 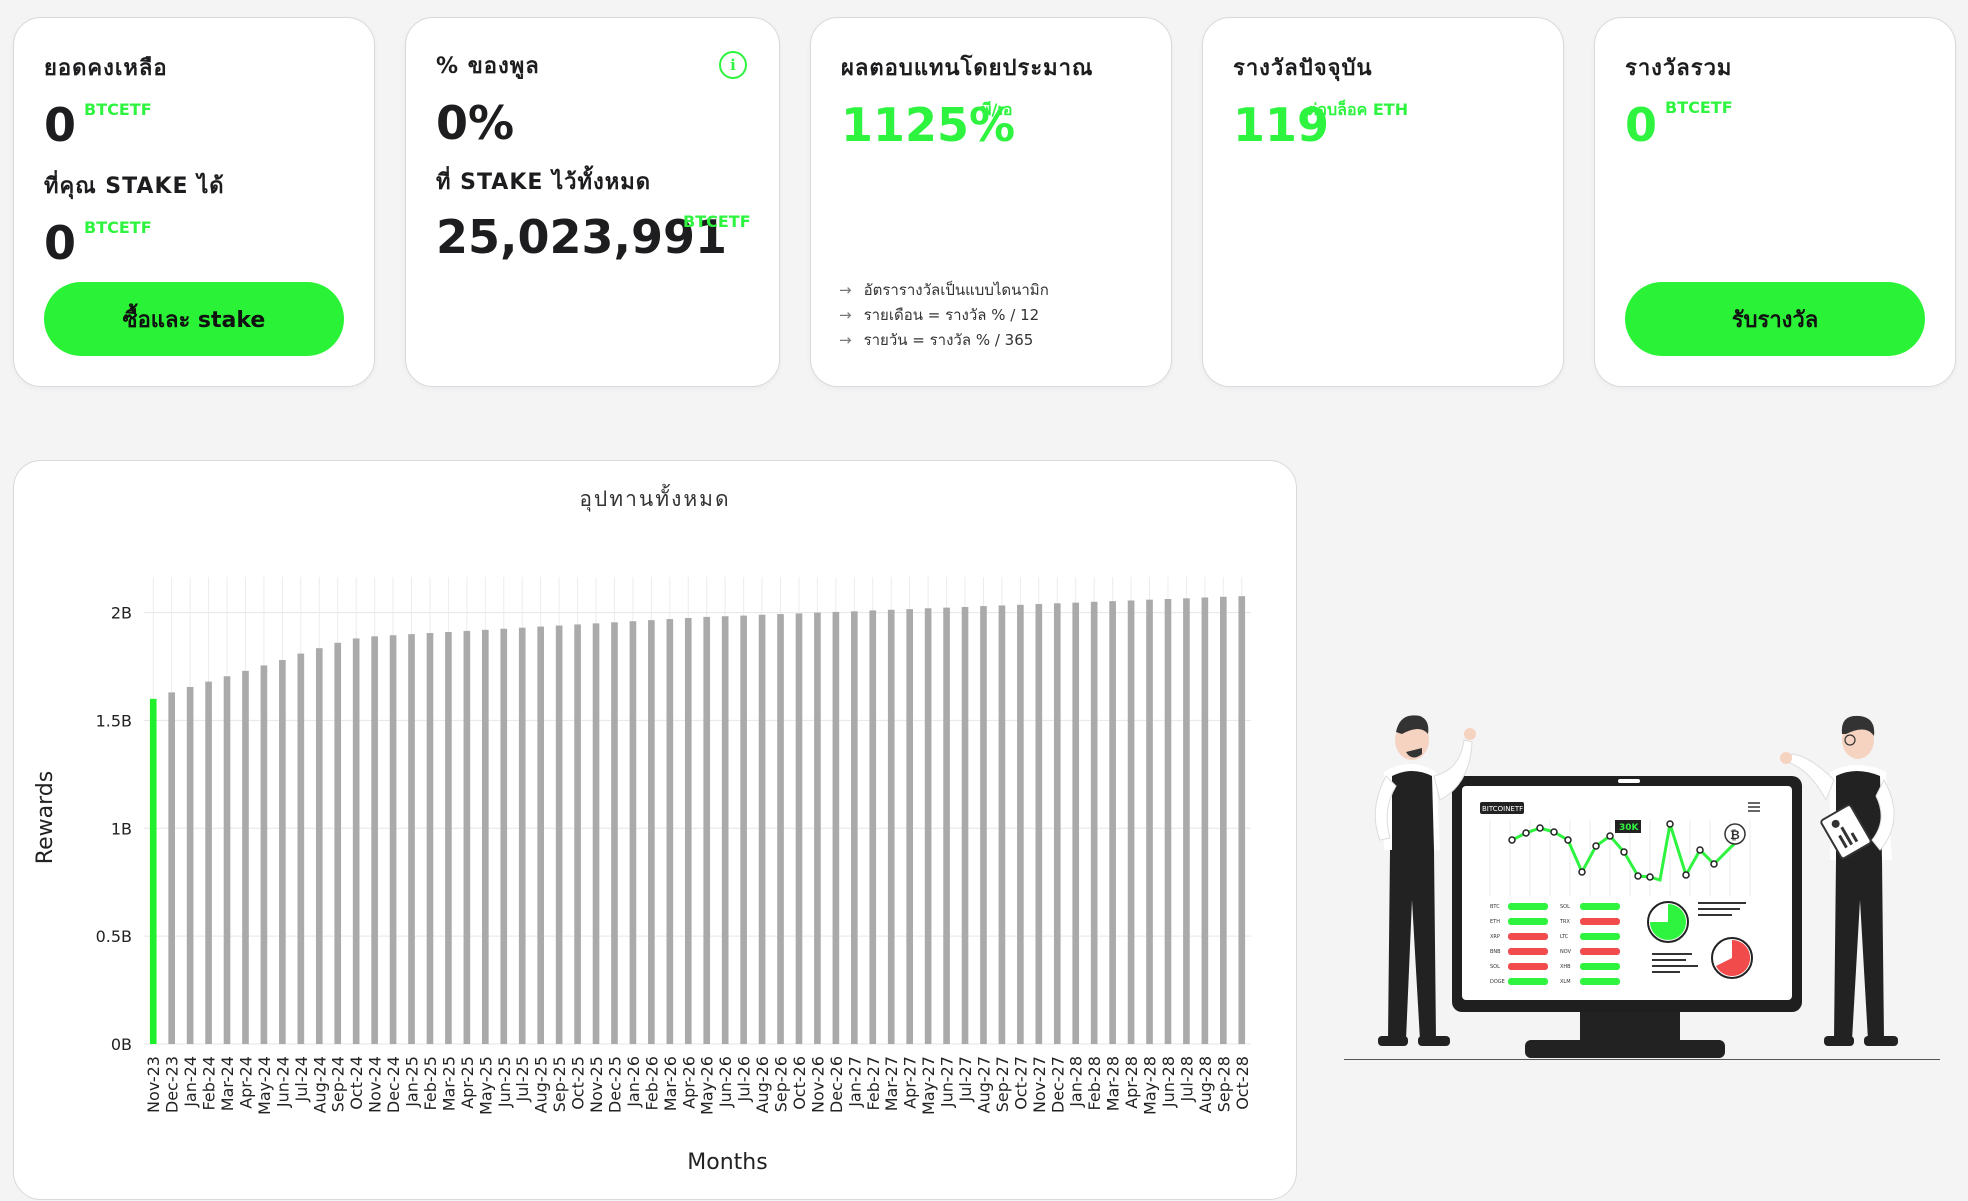 I want to click on apy-note-2: → รายเดือน = รางวัล % / 12, so click(x=939, y=315).